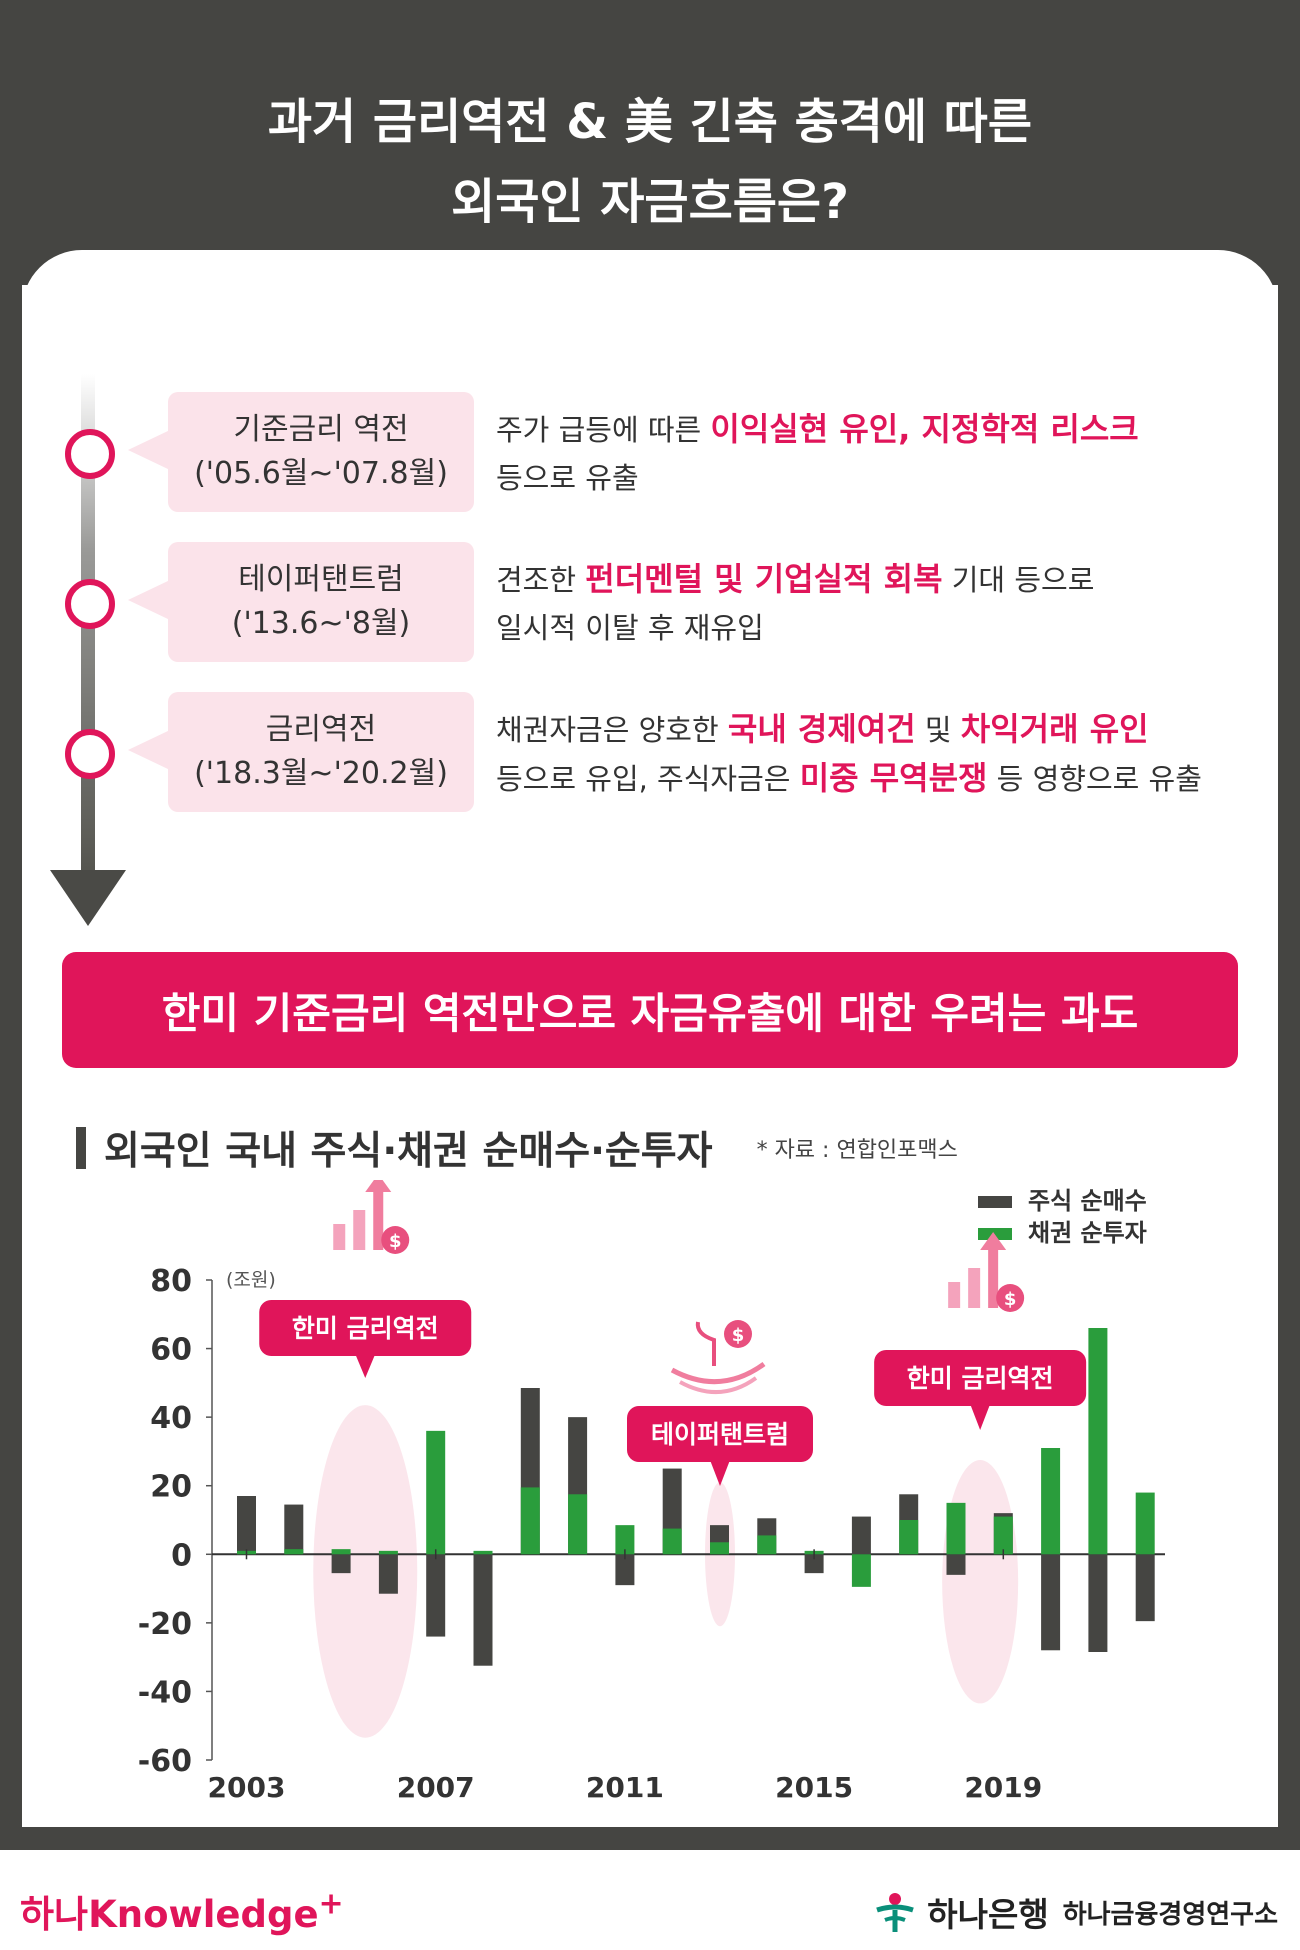 The width and height of the screenshot is (1300, 1950). I want to click on title-line-1: 과거 금리역전 & 美 긴축 충격에 따른, so click(650, 122).